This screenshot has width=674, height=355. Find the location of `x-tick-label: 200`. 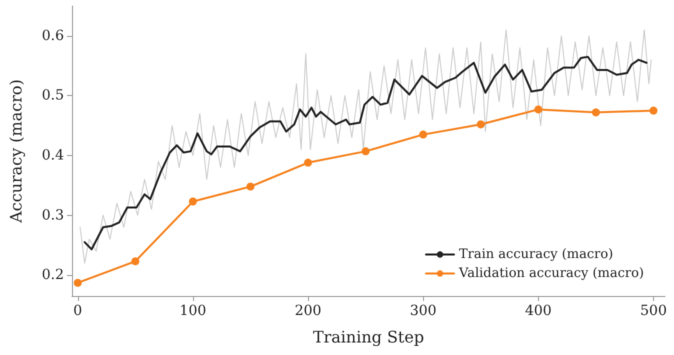

x-tick-label: 200 is located at coordinates (308, 311).